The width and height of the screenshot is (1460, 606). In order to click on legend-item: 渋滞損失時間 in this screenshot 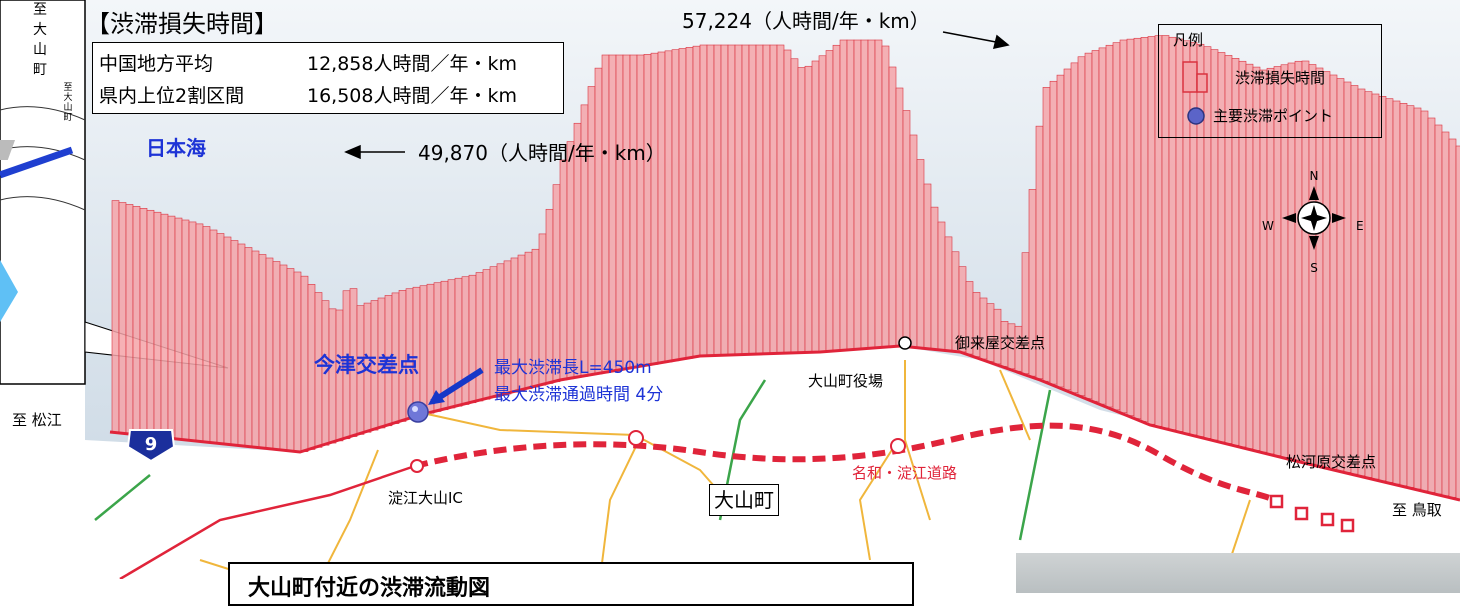, I will do `click(1280, 77)`.